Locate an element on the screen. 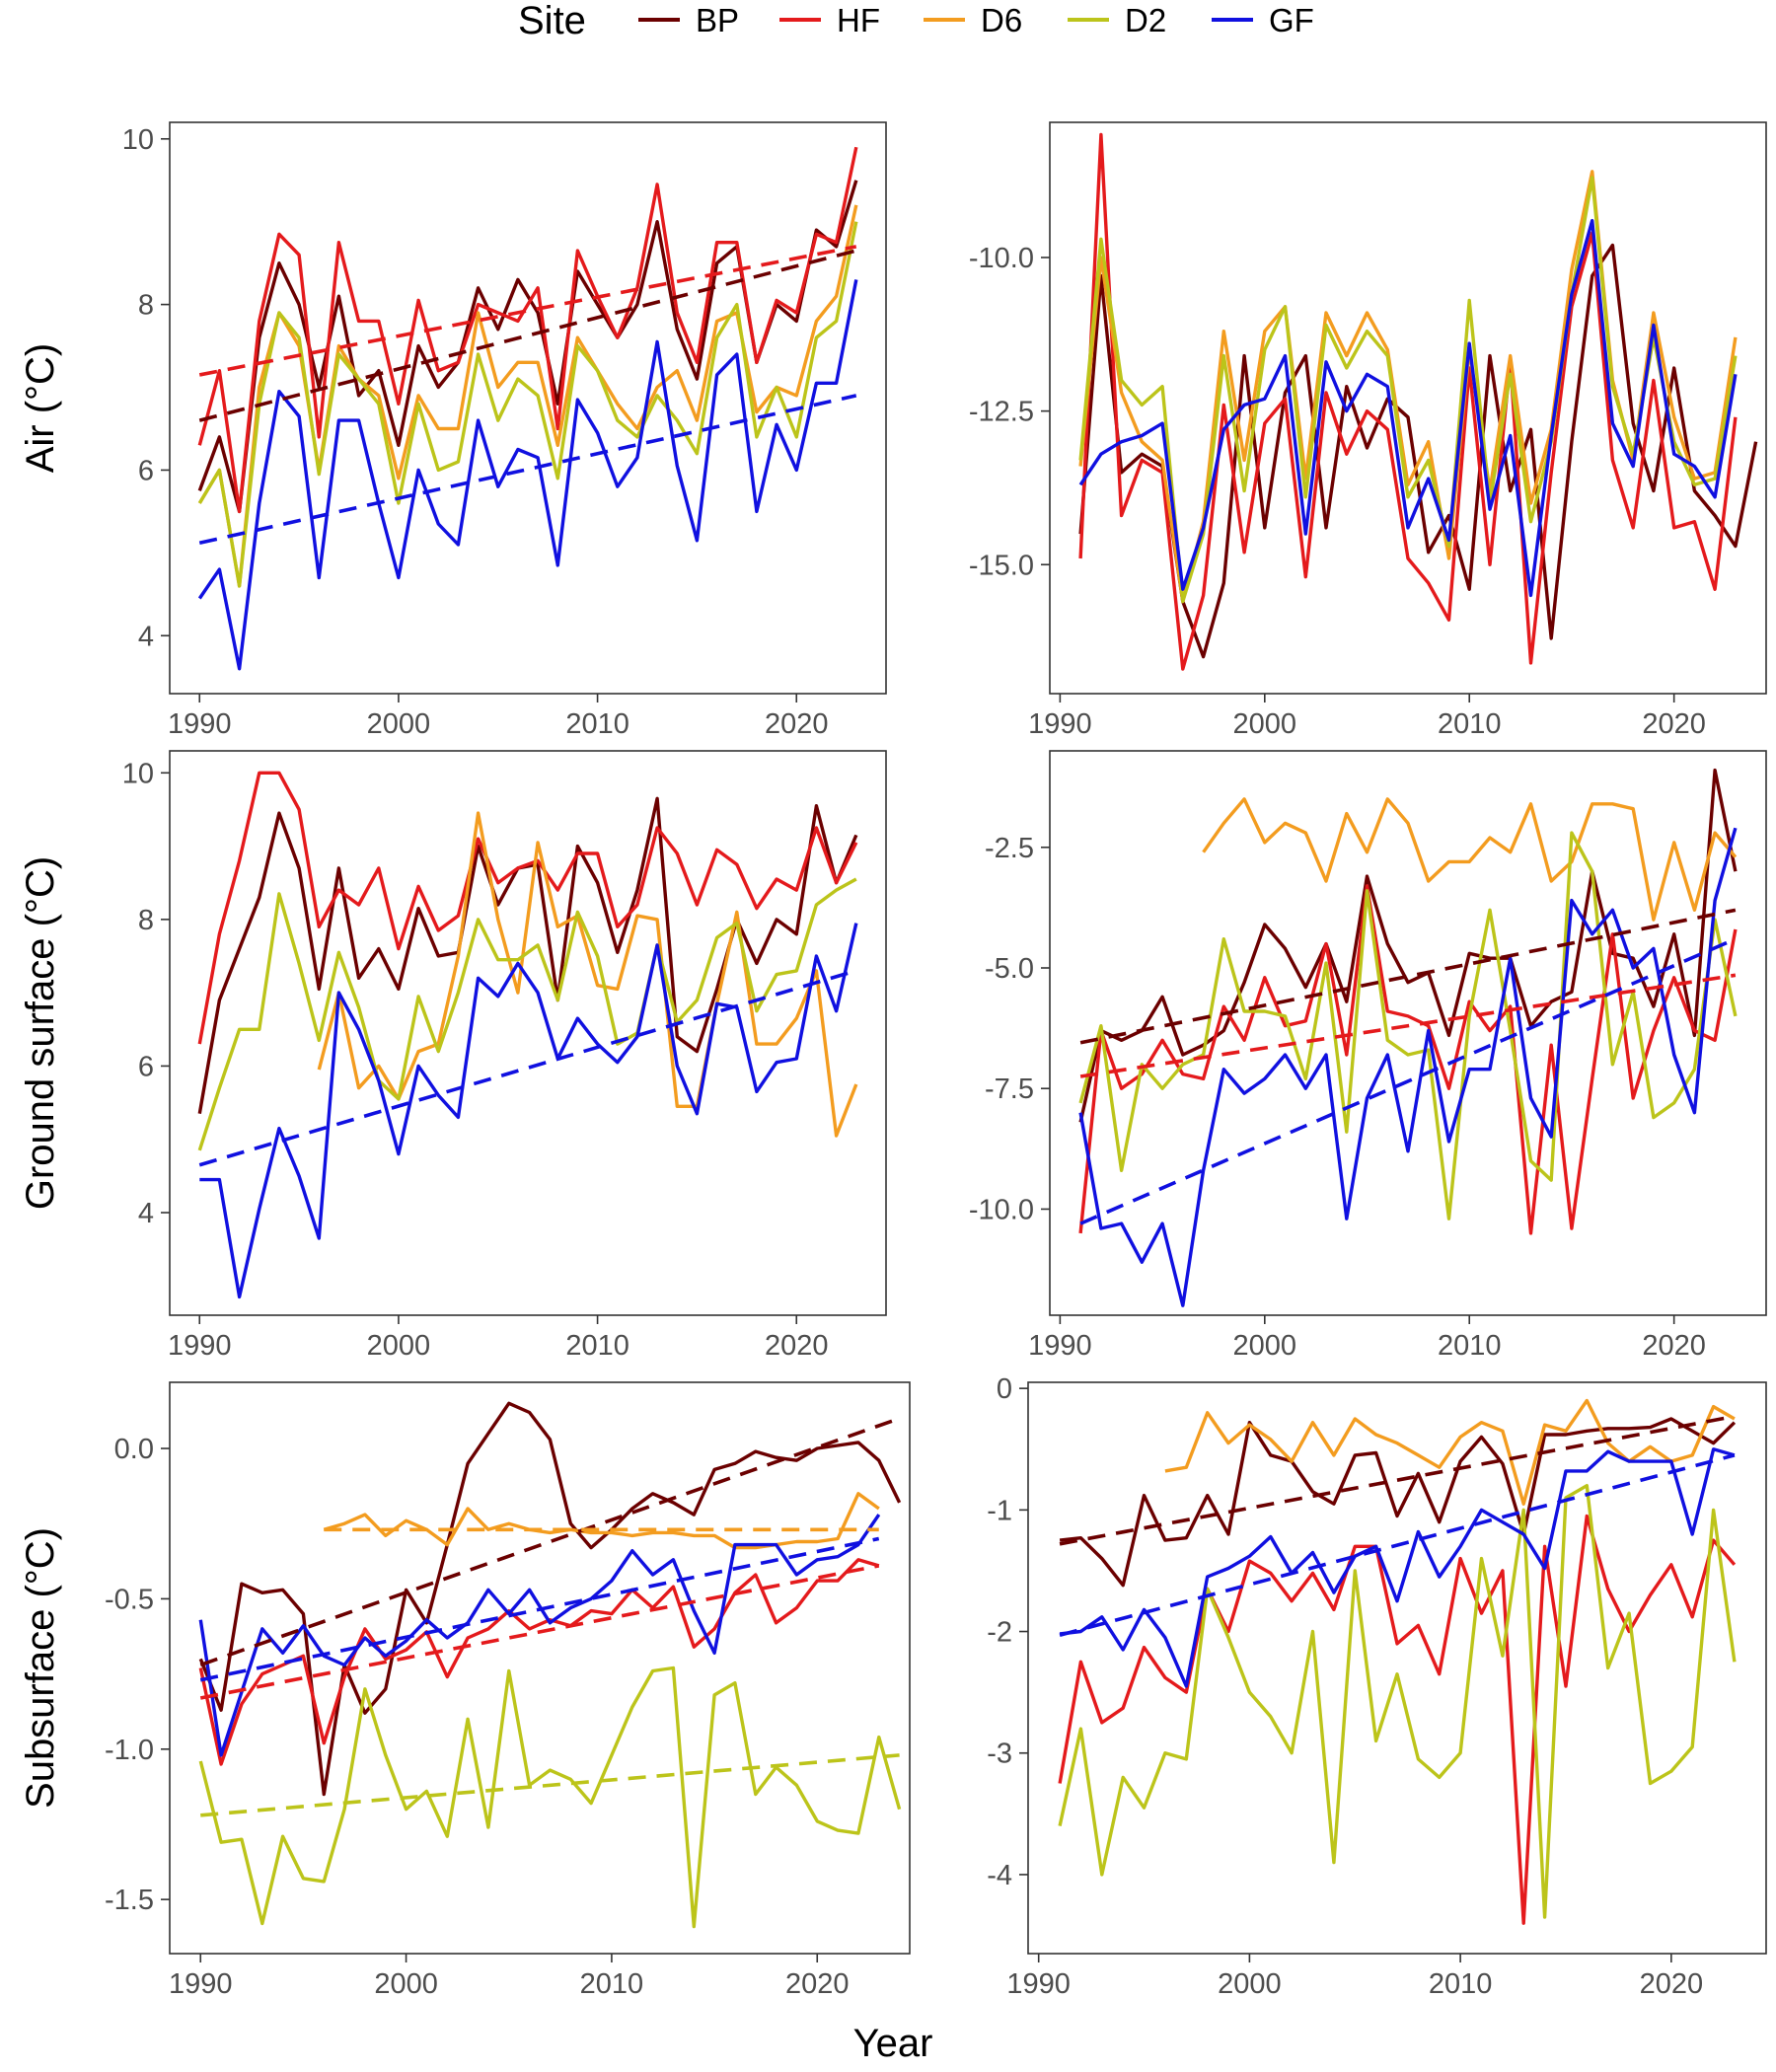  panel-ground-cold: 1990 2000 2010 2020 -2.5 -5.0 -7.5 -10.0 is located at coordinates (1368, 1056).